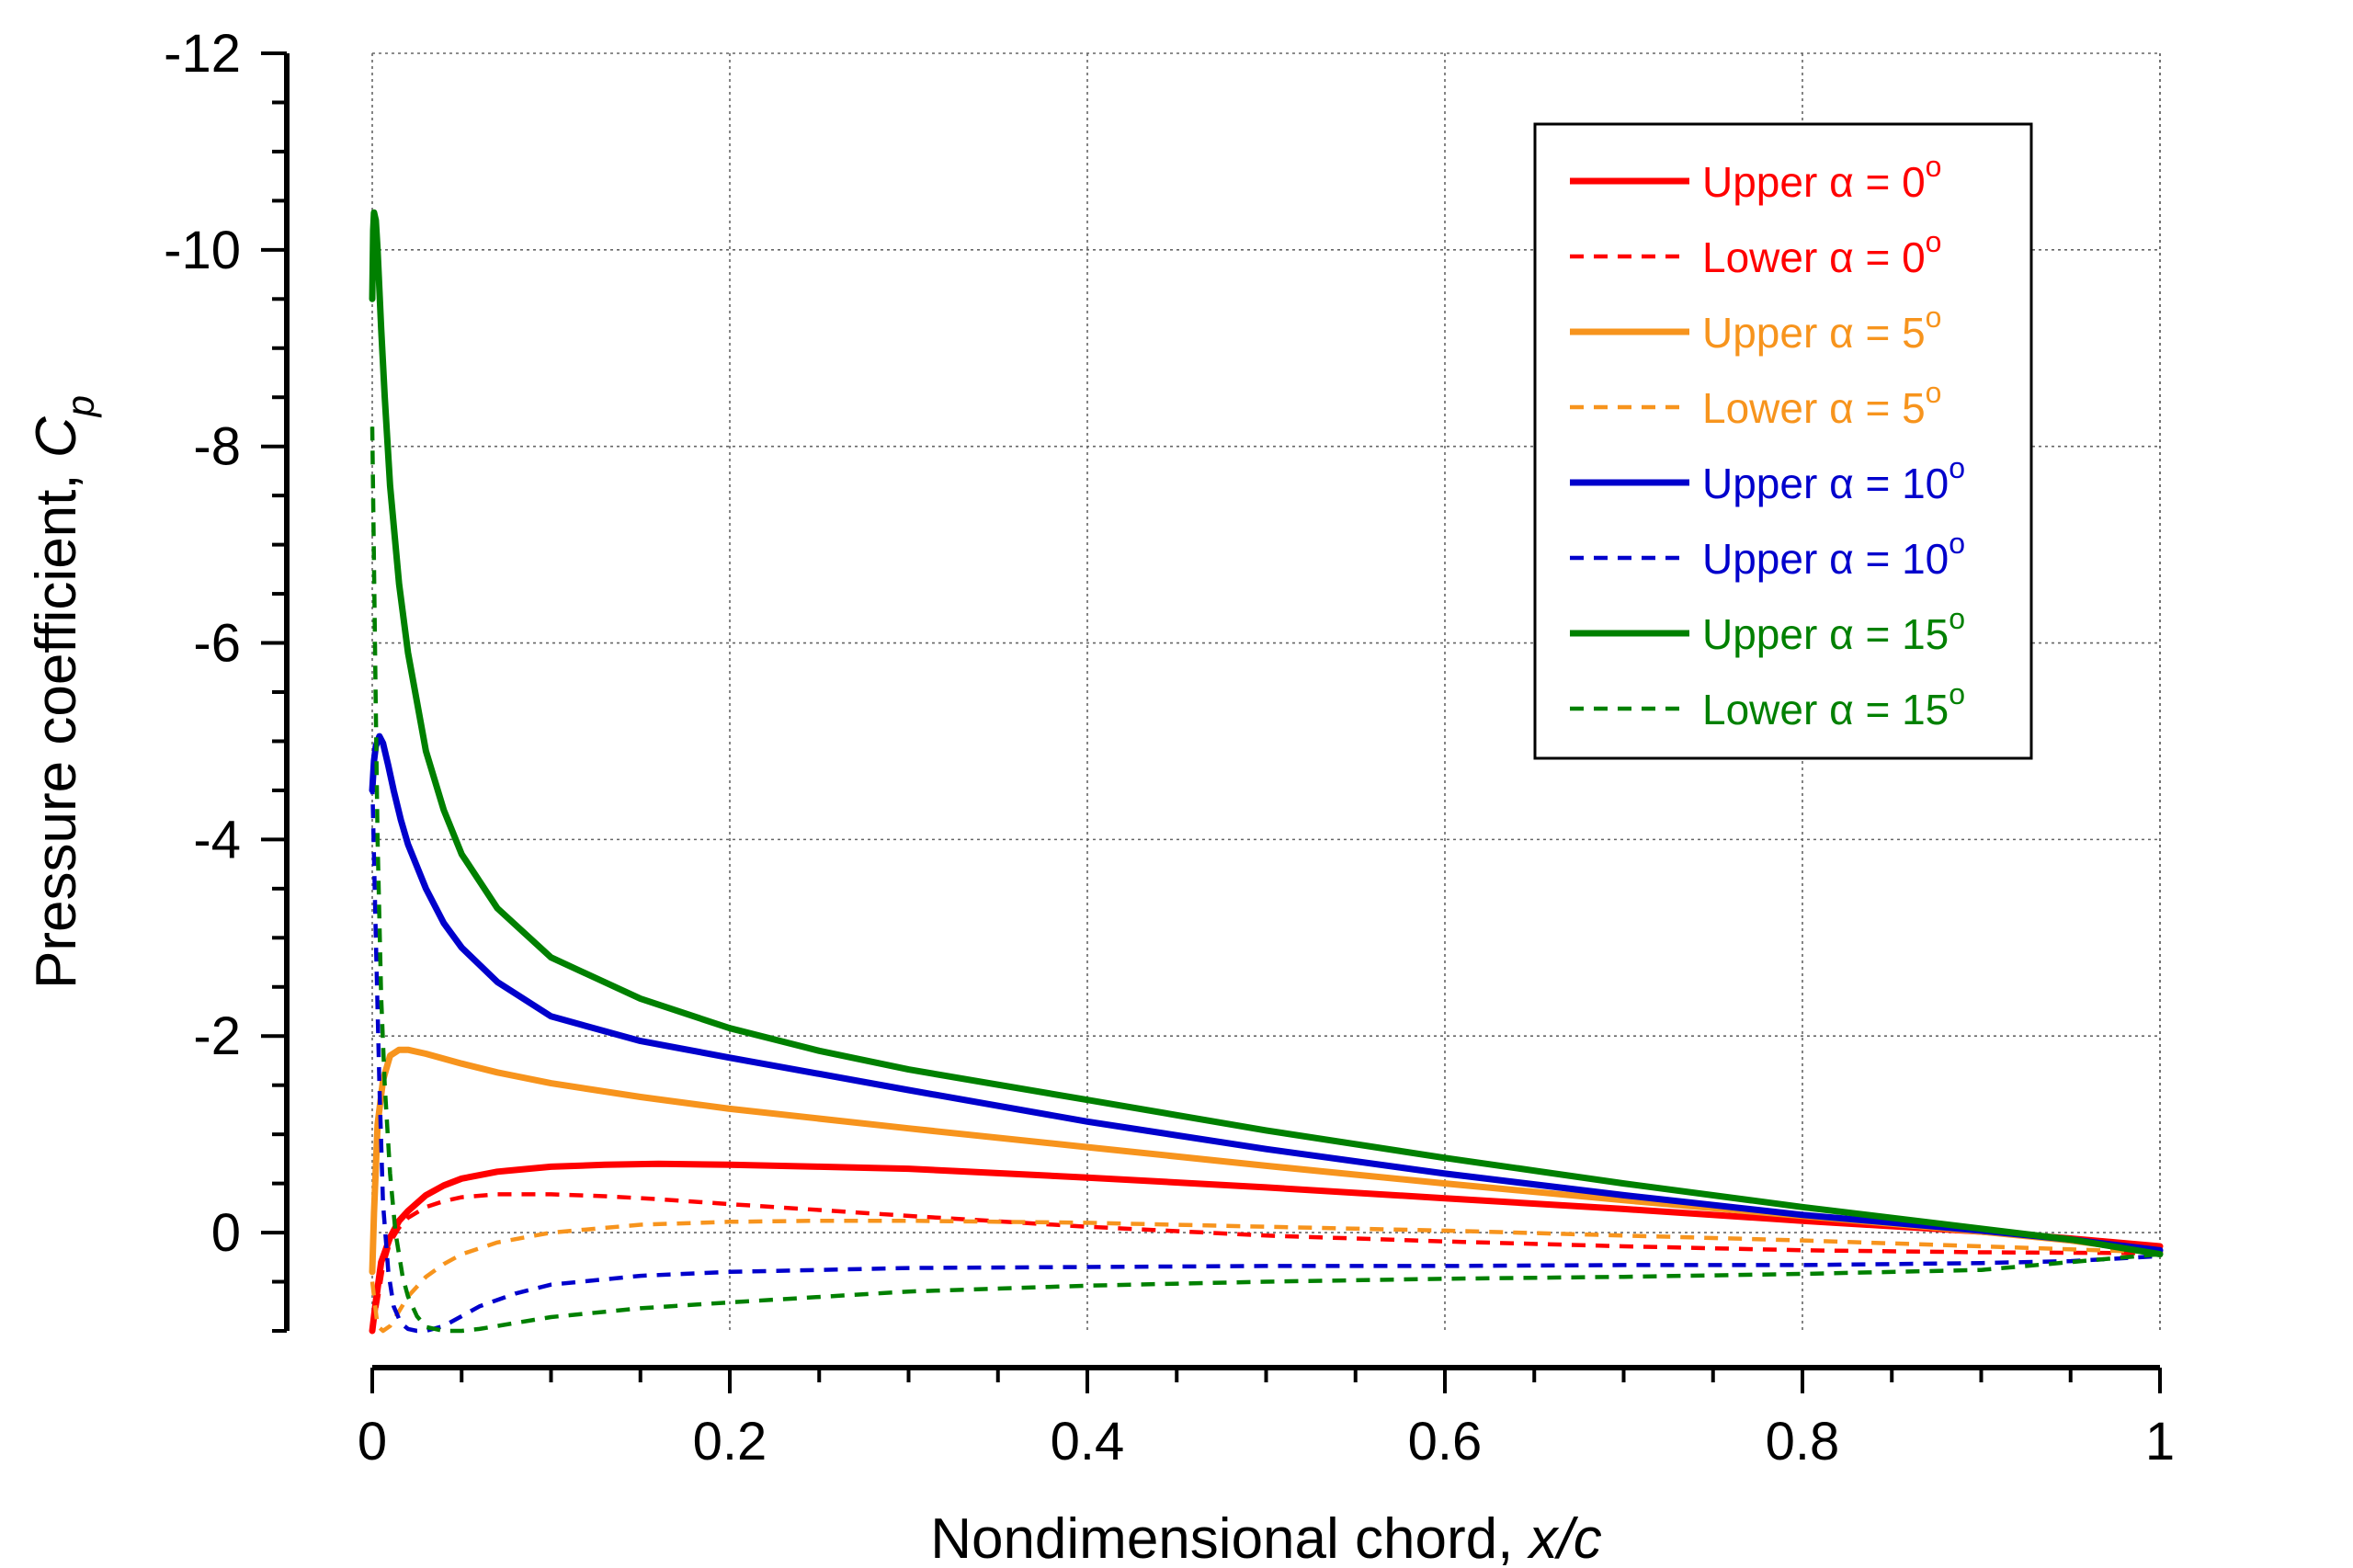 This screenshot has height=1568, width=2353. What do you see at coordinates (80, 406) in the screenshot?
I see `y-axis-title-subscript: p` at bounding box center [80, 406].